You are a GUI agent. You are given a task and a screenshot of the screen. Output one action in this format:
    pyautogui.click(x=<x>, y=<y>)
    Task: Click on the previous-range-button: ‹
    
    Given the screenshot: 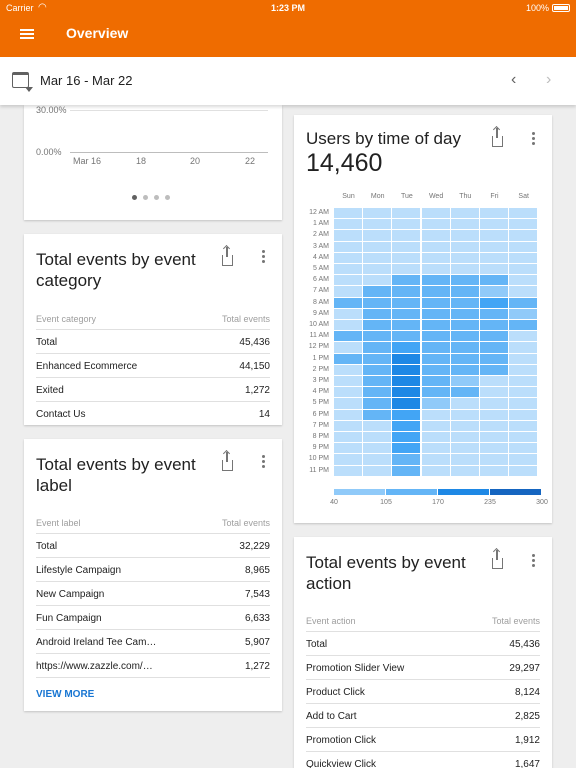 What is the action you would take?
    pyautogui.click(x=514, y=79)
    